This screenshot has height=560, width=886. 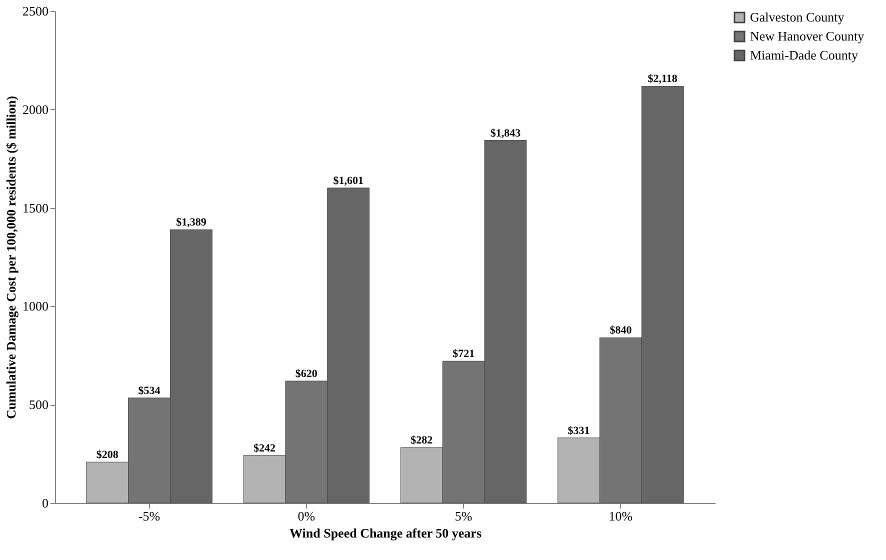 What do you see at coordinates (348, 180) in the screenshot?
I see `data-label: $1,601` at bounding box center [348, 180].